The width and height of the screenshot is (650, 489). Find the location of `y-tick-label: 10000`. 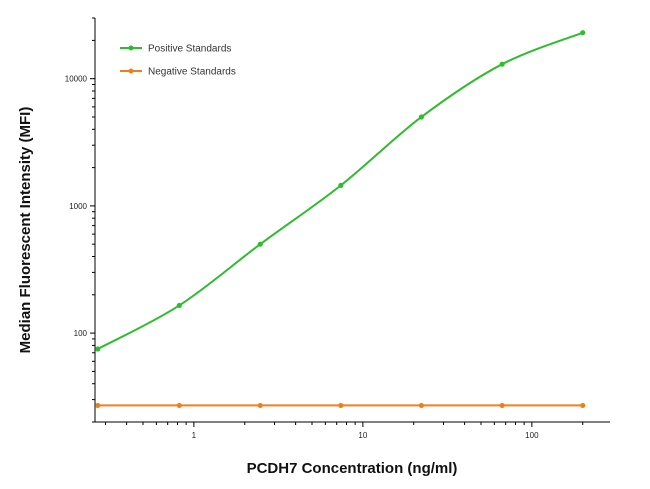

y-tick-label: 10000 is located at coordinates (76, 79).